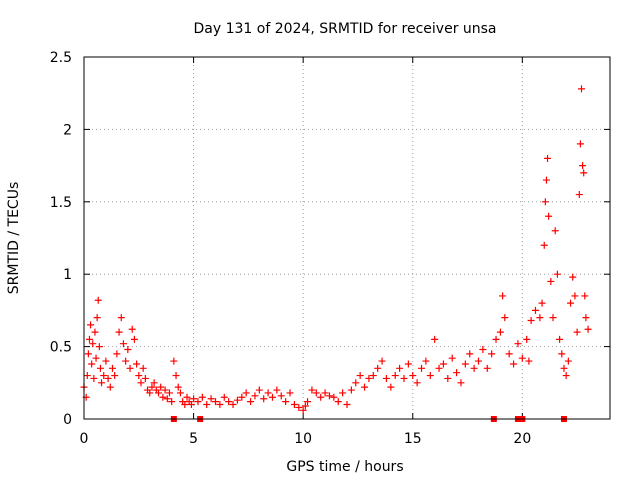 The image size is (640, 480). I want to click on y-tick-label: 0.5, so click(61, 348).